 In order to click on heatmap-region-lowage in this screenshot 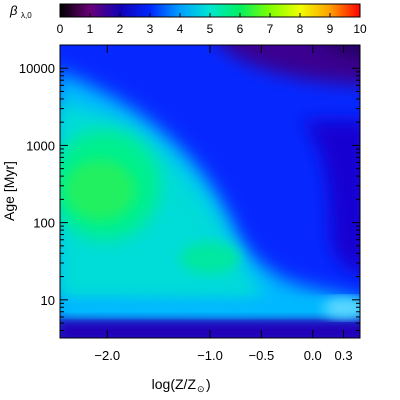, I will do `click(210, 258)`.